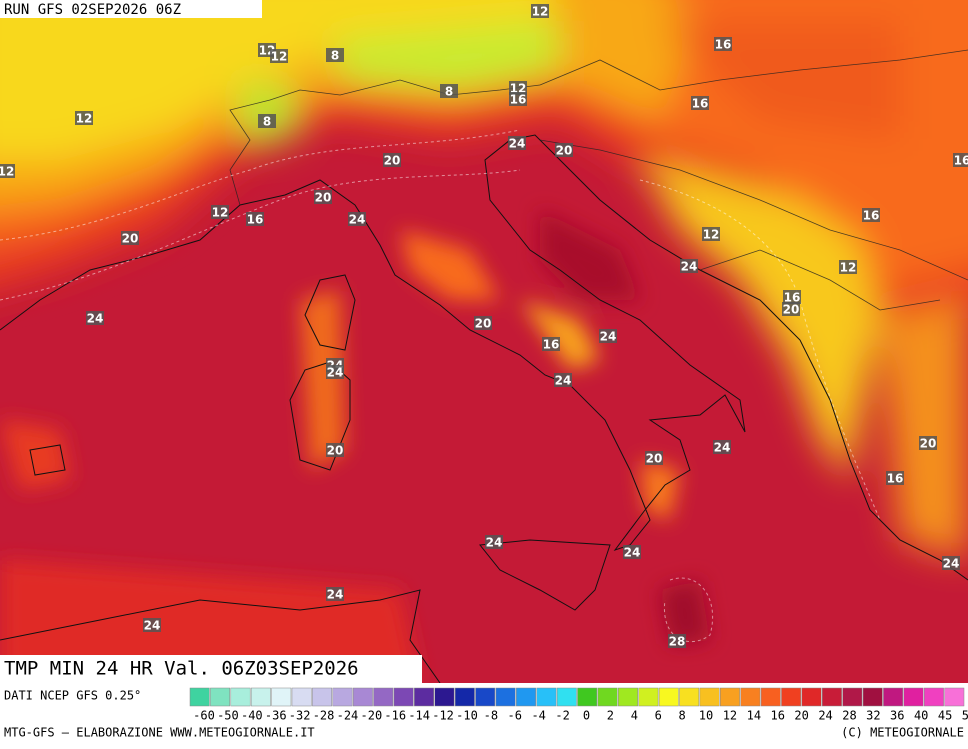 This screenshot has width=968, height=749. I want to click on colorbar-tick-label: 10, so click(706, 716).